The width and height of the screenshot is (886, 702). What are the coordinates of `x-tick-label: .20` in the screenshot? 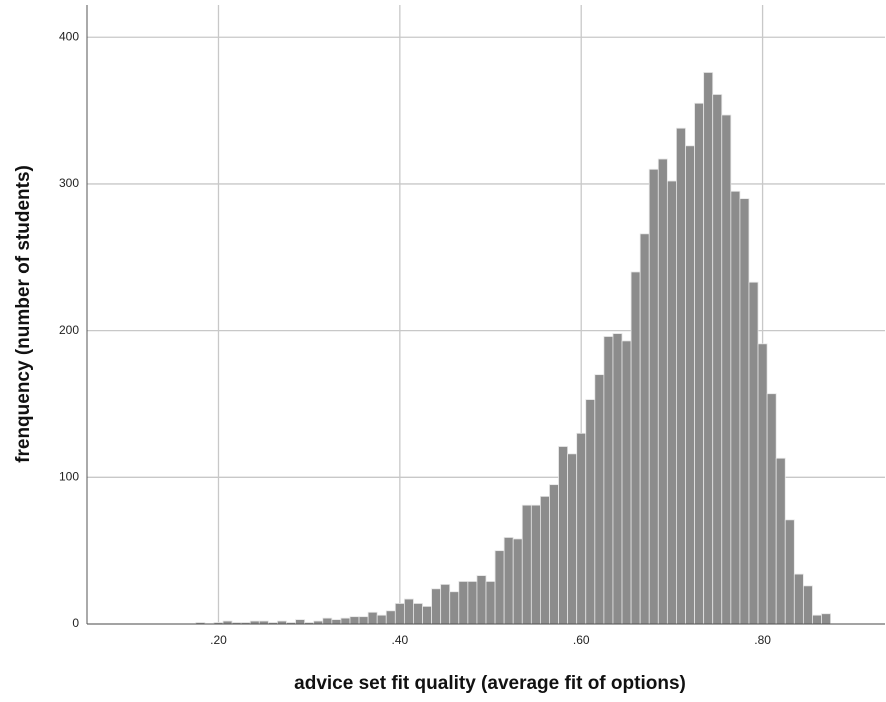 It's located at (218, 640).